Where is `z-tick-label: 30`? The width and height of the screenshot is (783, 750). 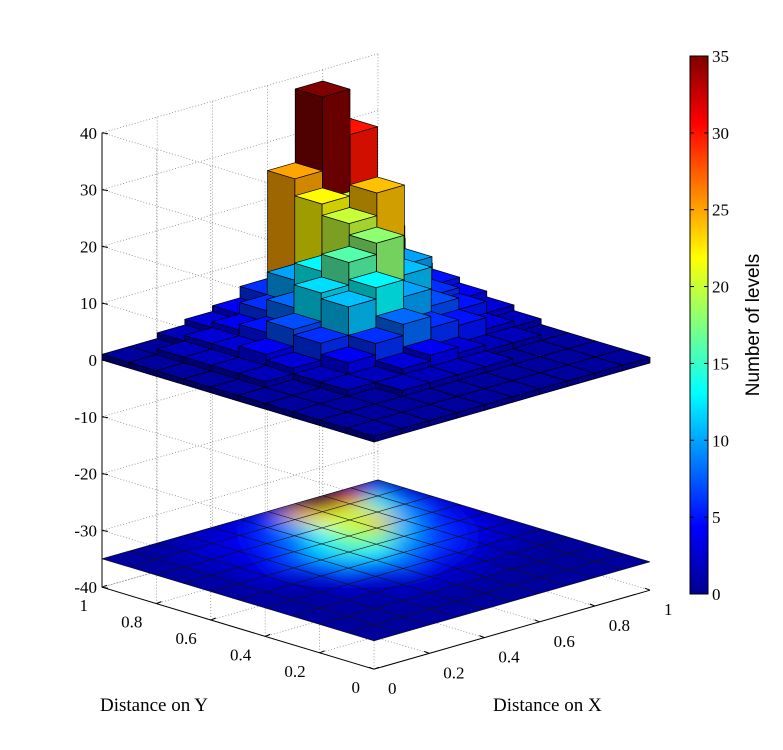 z-tick-label: 30 is located at coordinates (88, 190).